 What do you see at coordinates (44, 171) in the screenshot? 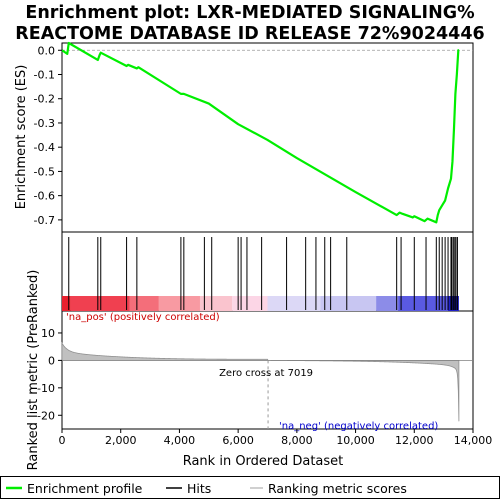
I see `y-top-tick-label: -0.5` at bounding box center [44, 171].